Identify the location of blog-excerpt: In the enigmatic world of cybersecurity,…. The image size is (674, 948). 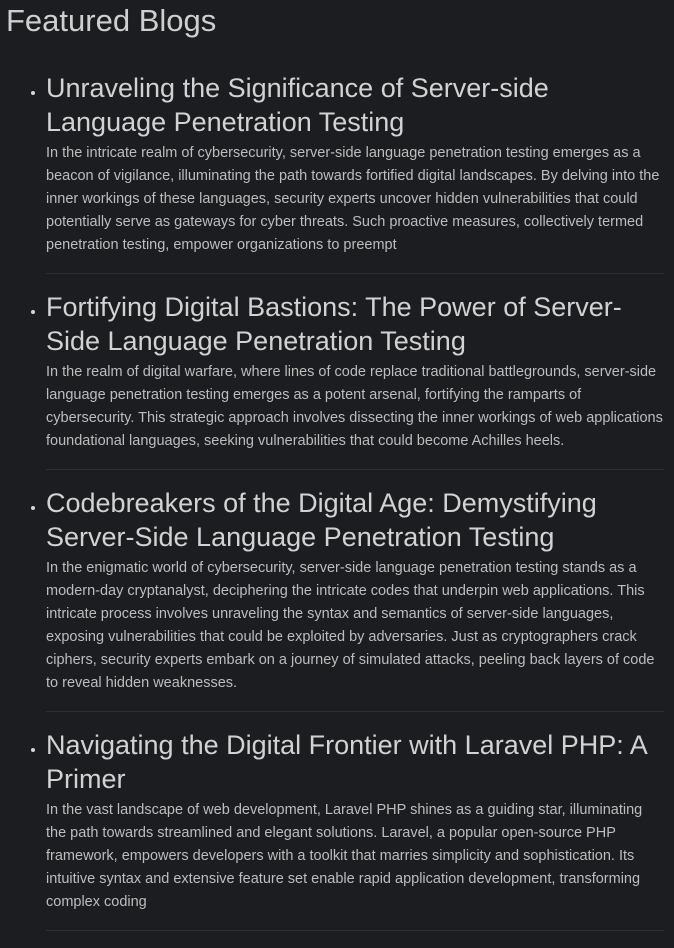
(355, 634).